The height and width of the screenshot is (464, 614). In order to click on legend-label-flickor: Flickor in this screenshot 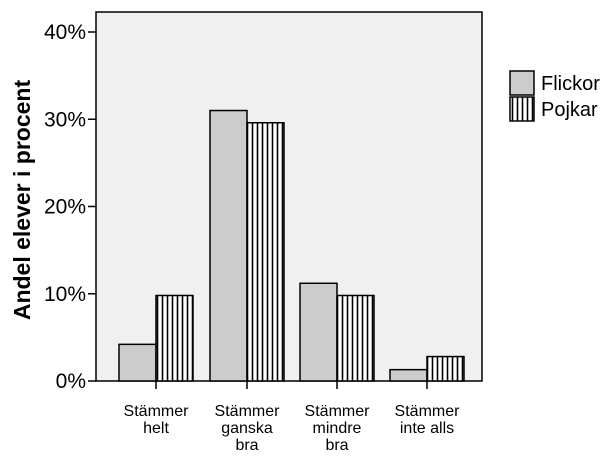, I will do `click(570, 84)`.